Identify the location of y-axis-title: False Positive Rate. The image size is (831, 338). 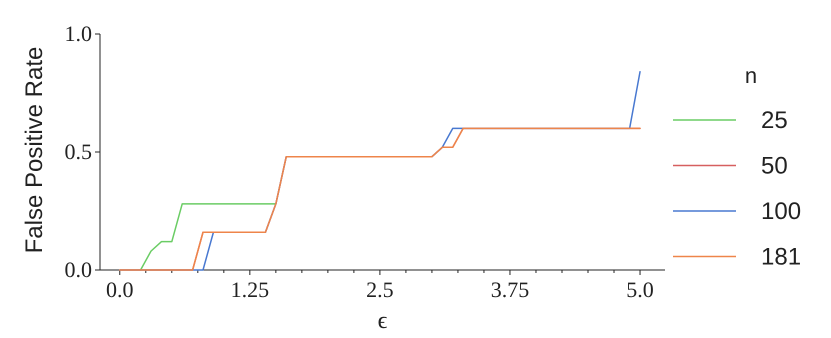
(34, 150).